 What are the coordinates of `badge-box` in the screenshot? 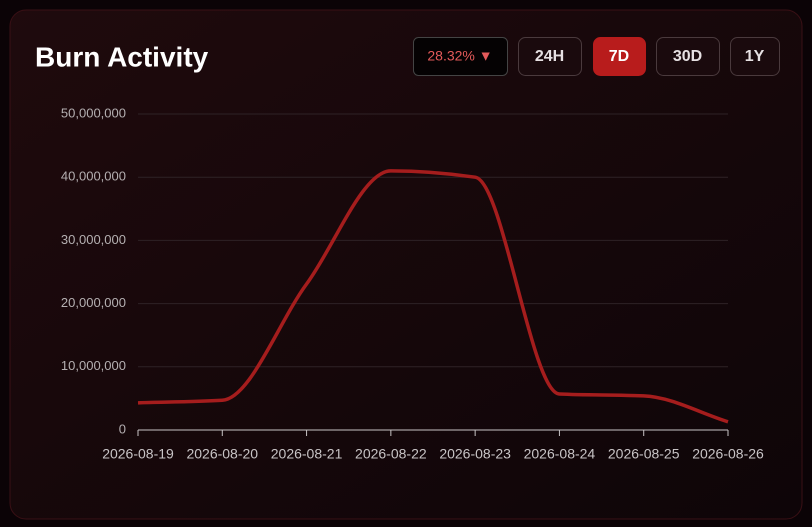 It's located at (460, 56).